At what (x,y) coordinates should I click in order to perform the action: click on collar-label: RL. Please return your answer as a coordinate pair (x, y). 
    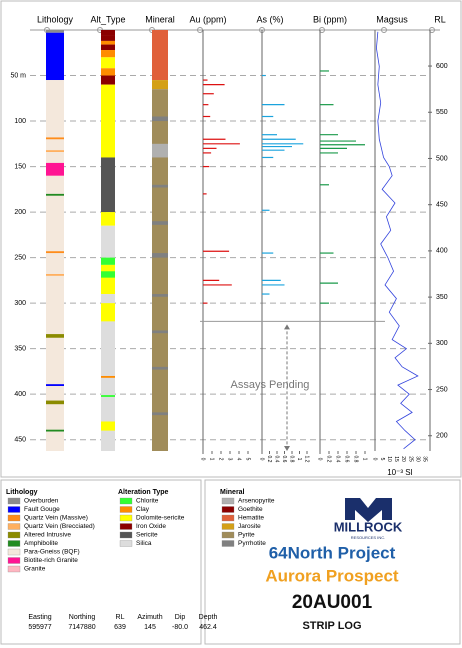
    Looking at the image, I should click on (120, 617).